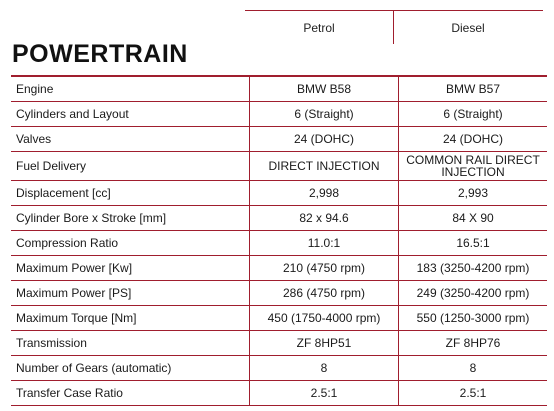 The height and width of the screenshot is (411, 554). Describe the element at coordinates (472, 368) in the screenshot. I see `diesel-value: 8` at that location.